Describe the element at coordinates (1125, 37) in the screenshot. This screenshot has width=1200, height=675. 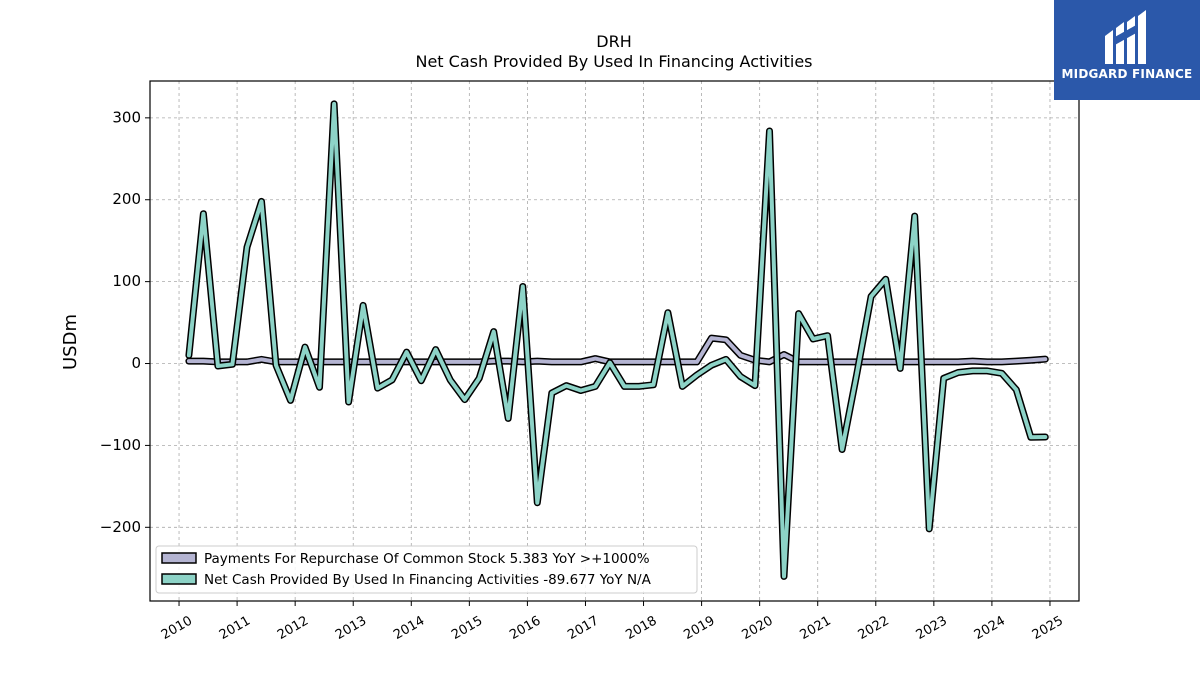
I see `brand-mark-icon` at that location.